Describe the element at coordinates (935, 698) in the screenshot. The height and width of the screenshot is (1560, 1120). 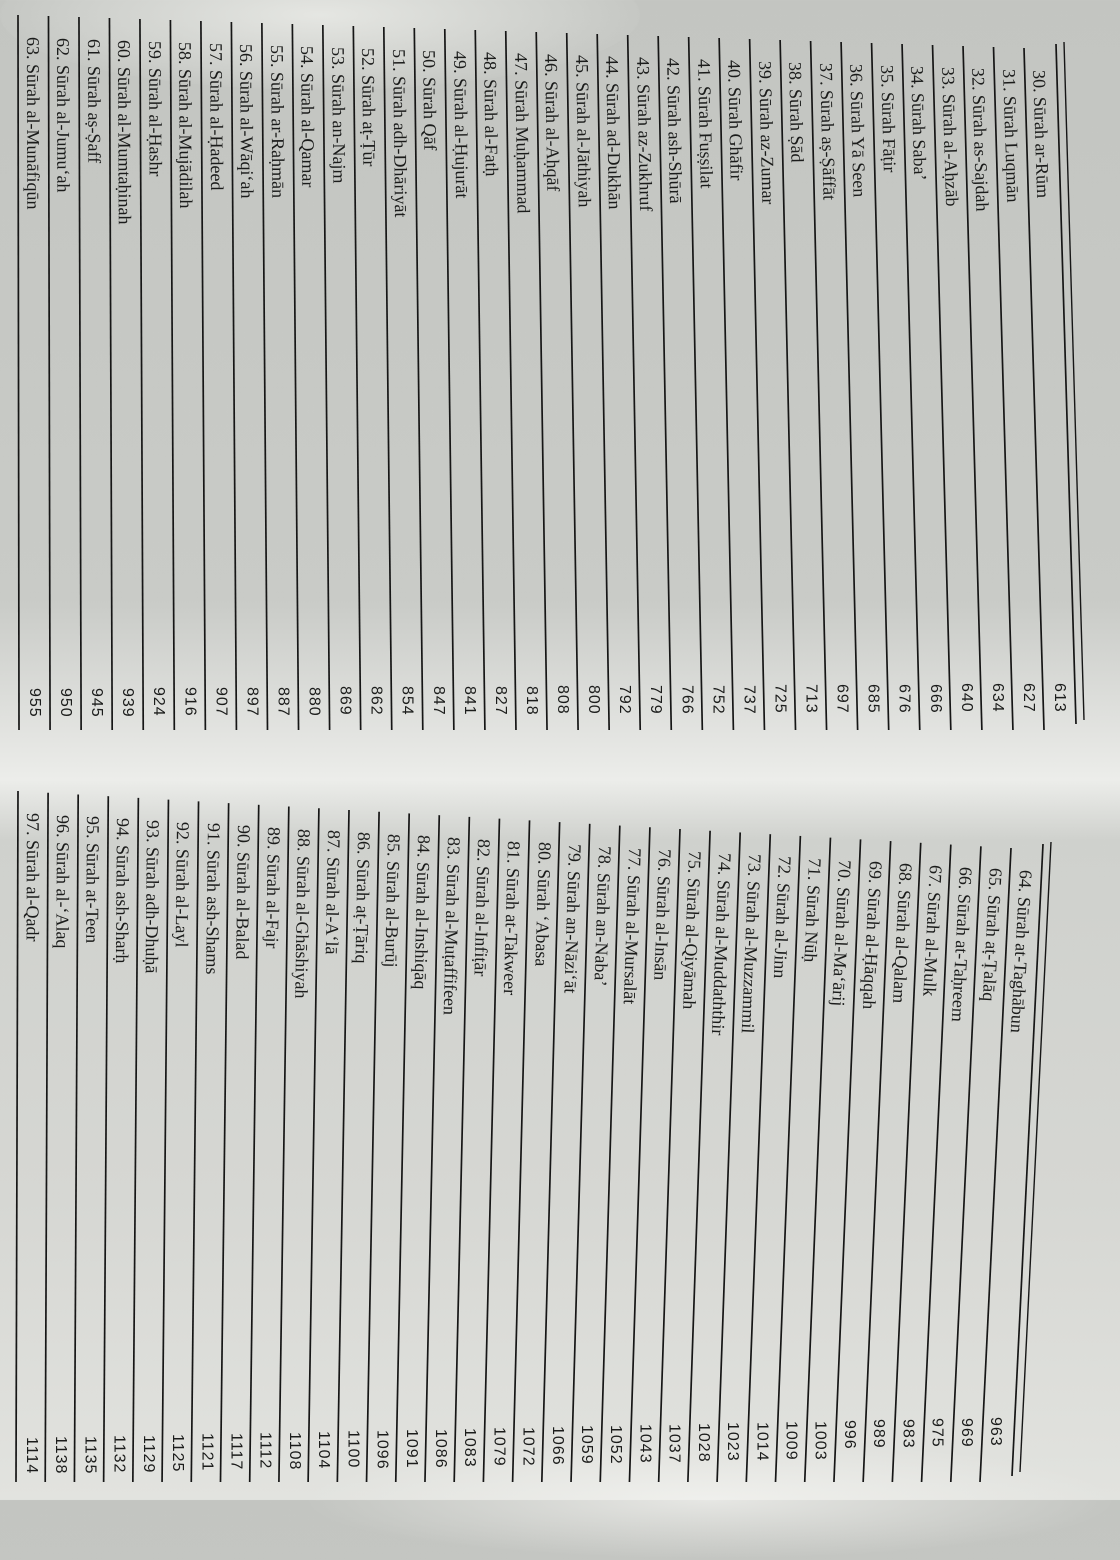
I see `page-number: 666` at that location.